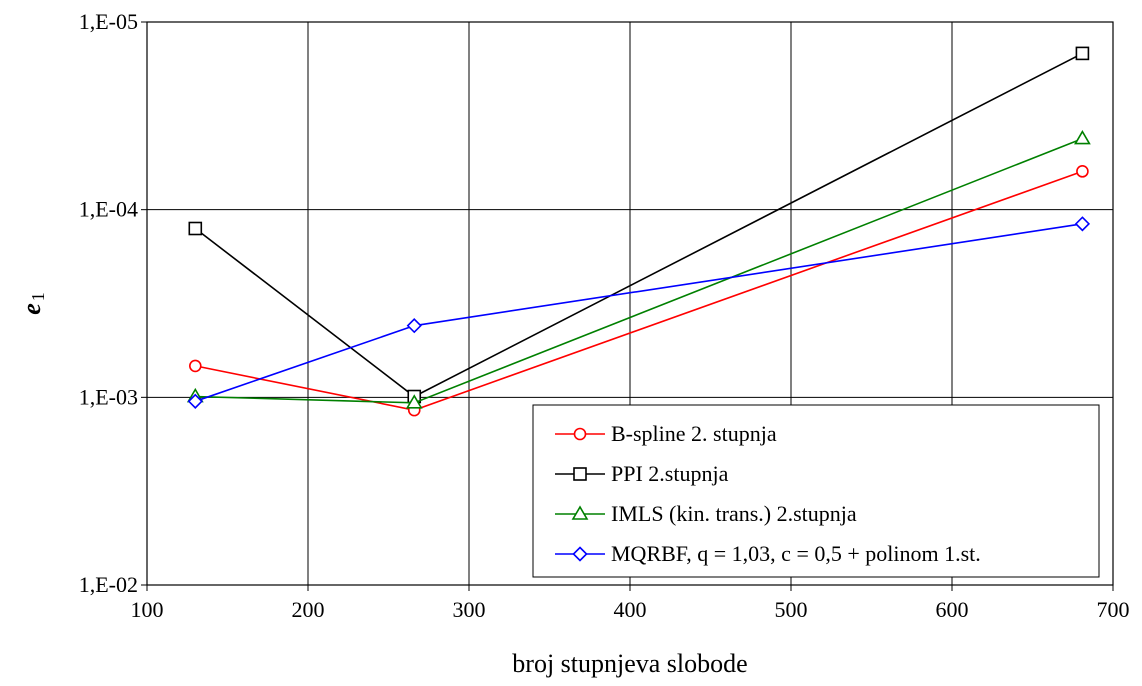 The width and height of the screenshot is (1142, 686). What do you see at coordinates (469, 609) in the screenshot?
I see `x-tick-label: 300` at bounding box center [469, 609].